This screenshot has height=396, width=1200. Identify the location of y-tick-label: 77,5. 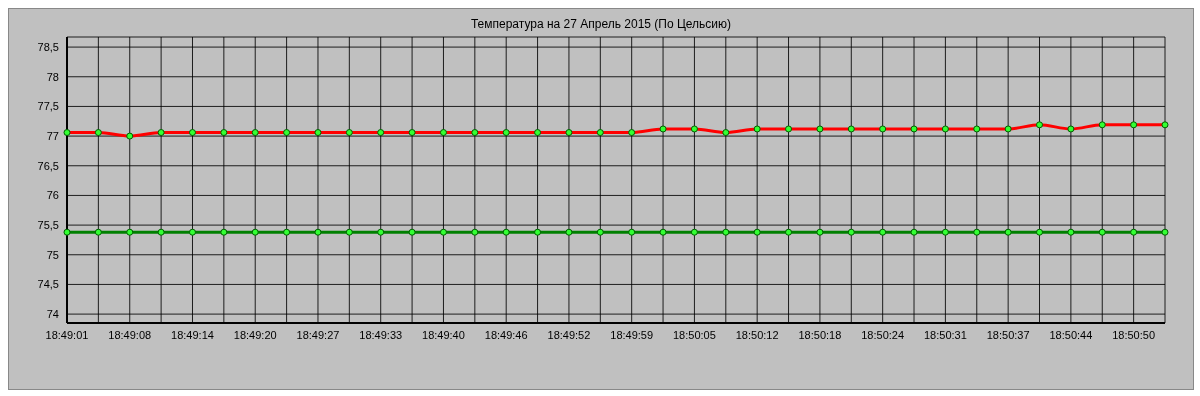
(48, 106).